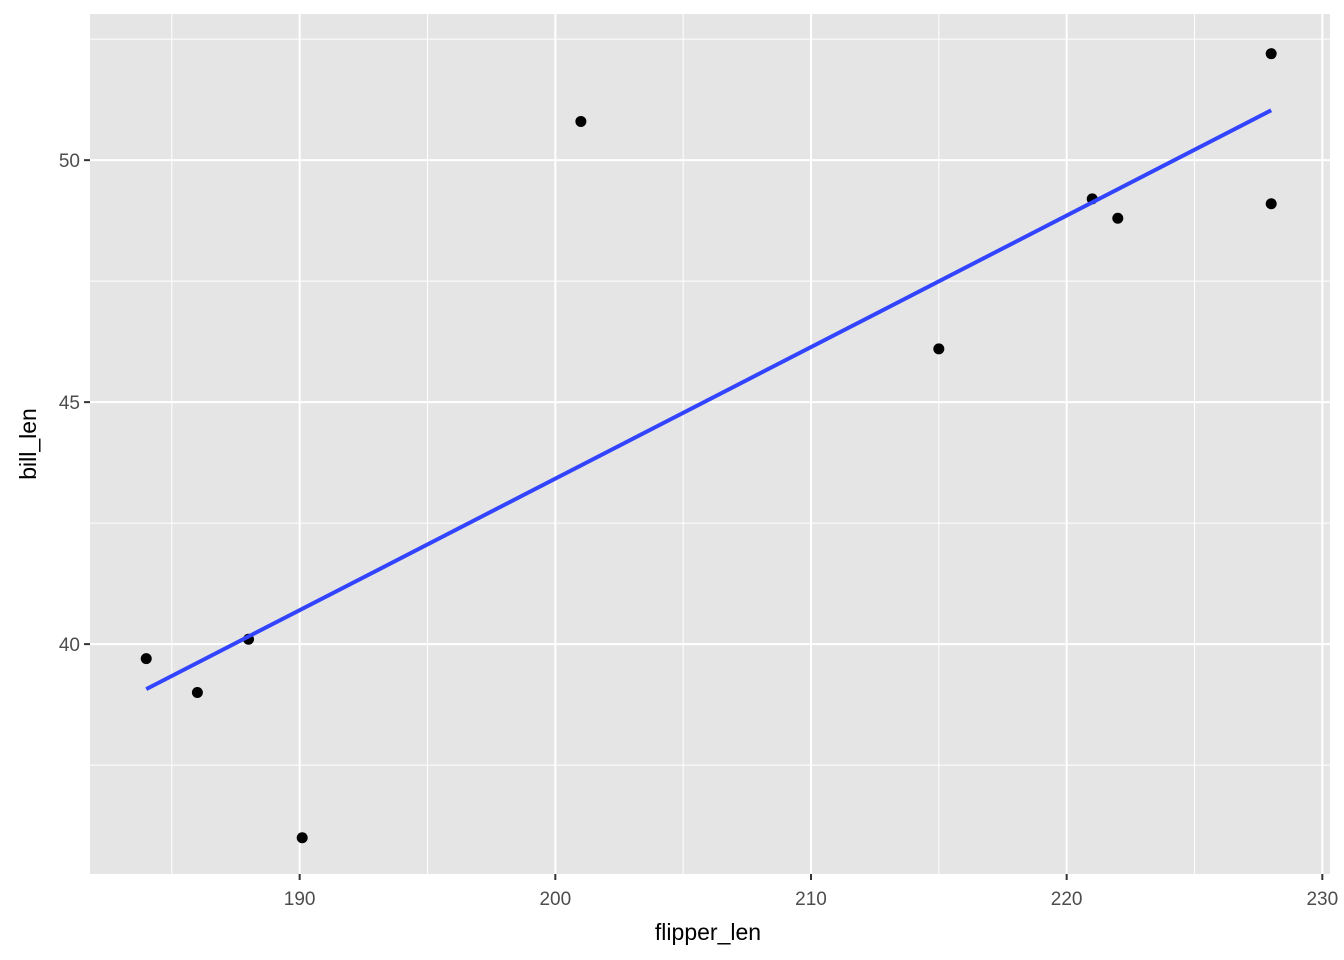 This screenshot has height=960, width=1344. Describe the element at coordinates (69, 403) in the screenshot. I see `y-tick-label: 45` at that location.